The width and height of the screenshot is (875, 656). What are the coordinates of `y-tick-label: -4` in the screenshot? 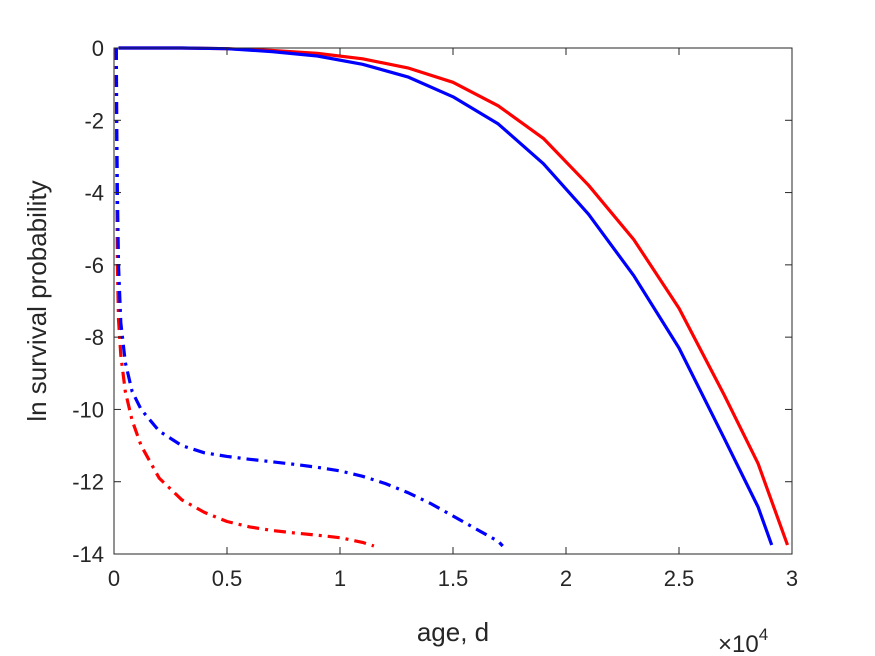 It's located at (94, 193).